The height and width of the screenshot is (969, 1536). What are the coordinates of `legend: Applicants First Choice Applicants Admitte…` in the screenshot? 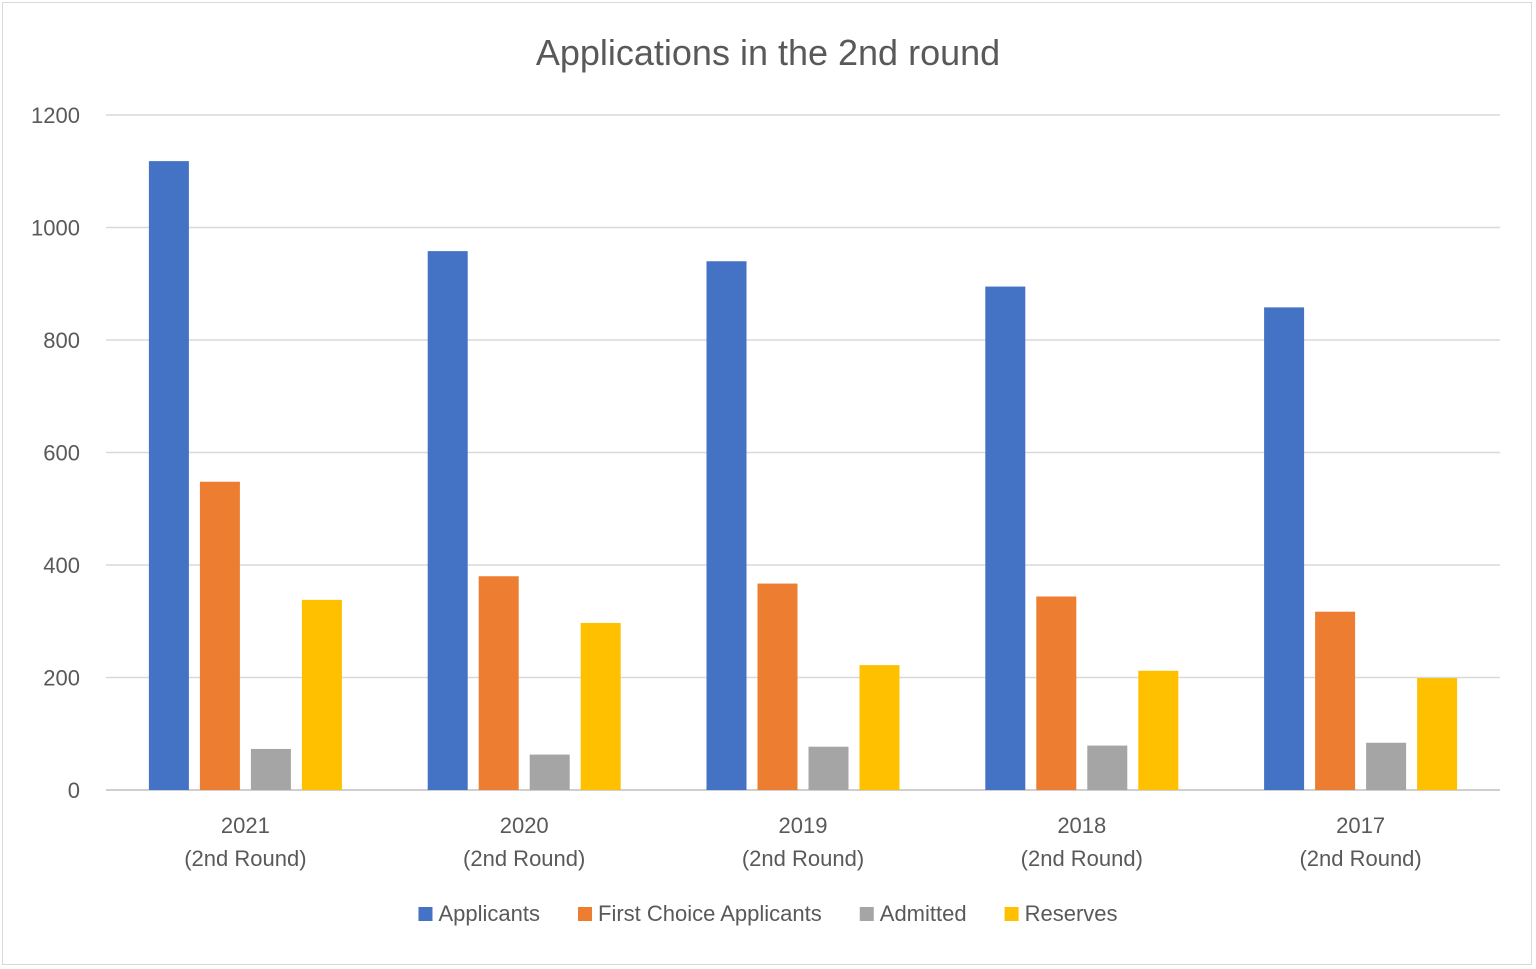 It's located at (768, 913).